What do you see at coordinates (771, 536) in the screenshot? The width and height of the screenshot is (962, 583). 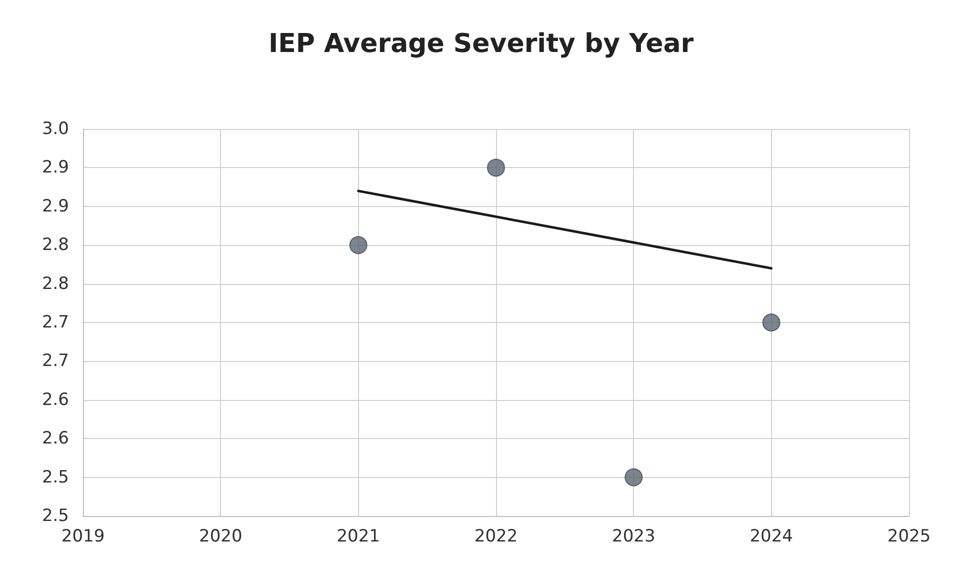 I see `x-tick-label: 2024` at bounding box center [771, 536].